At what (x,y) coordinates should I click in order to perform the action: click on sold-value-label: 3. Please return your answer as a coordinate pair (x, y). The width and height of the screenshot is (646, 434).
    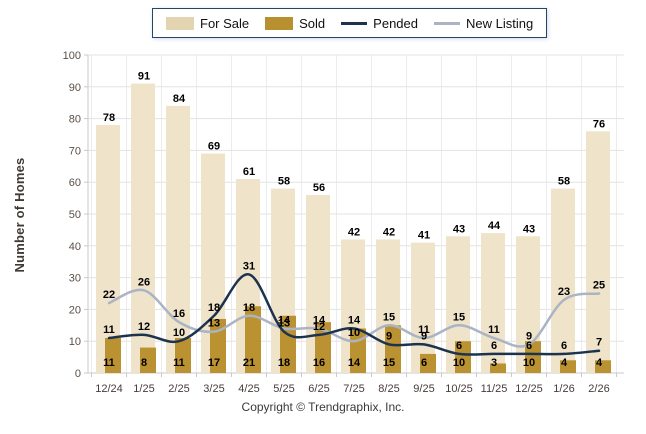
    Looking at the image, I should click on (494, 363).